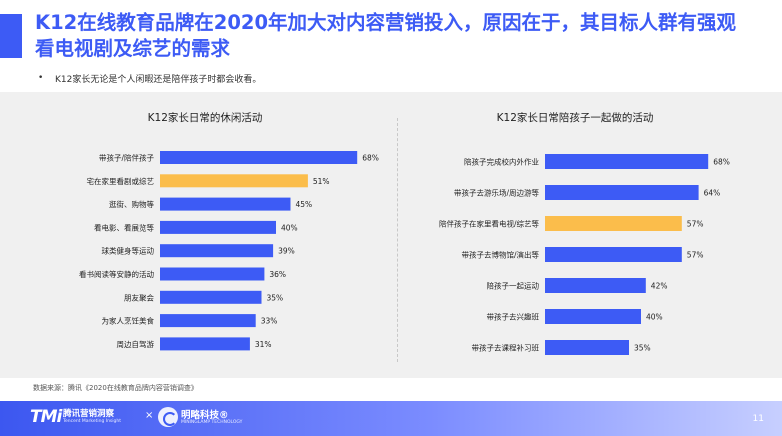  What do you see at coordinates (277, 274) in the screenshot?
I see `left-value-label: 36%` at bounding box center [277, 274].